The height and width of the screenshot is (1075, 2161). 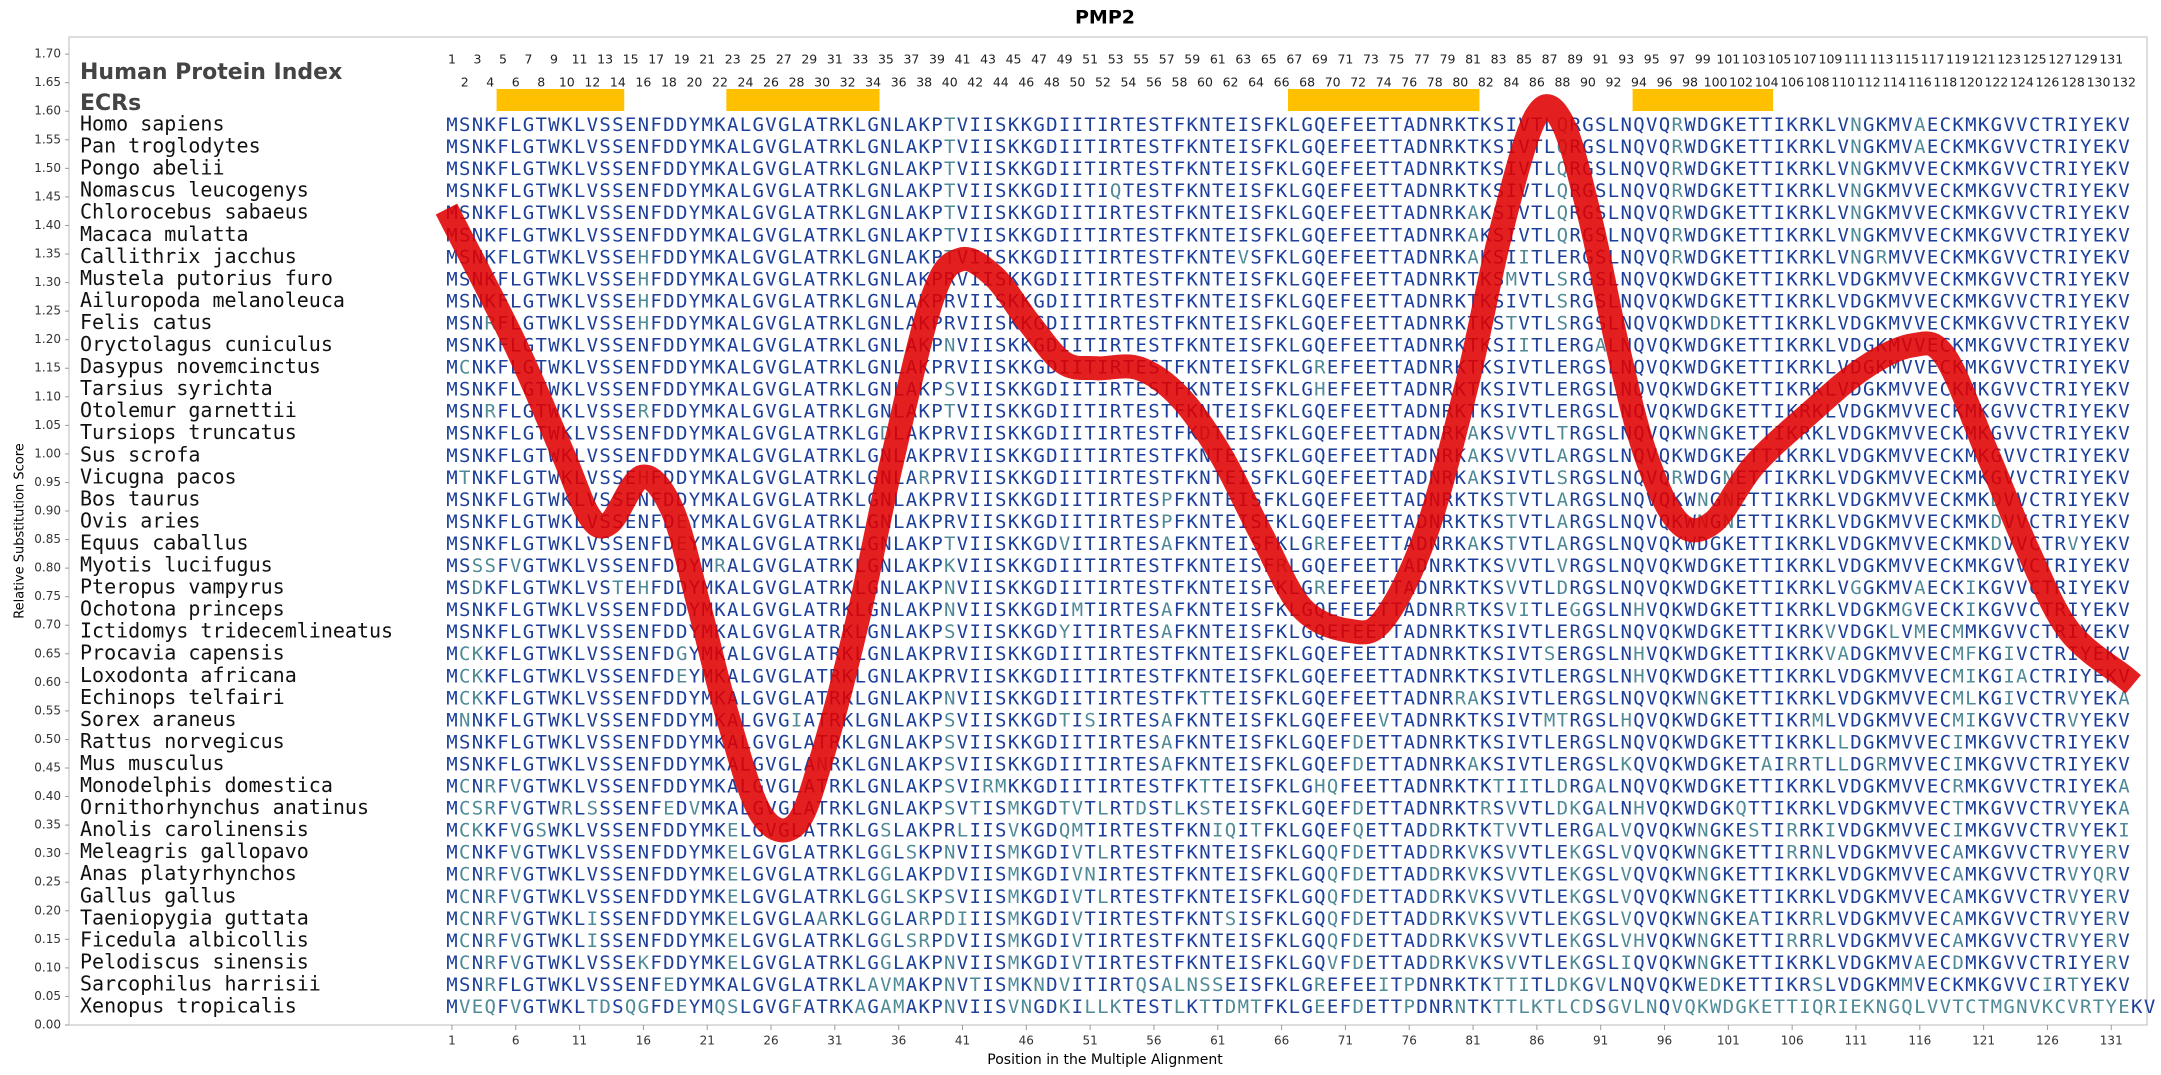 I want to click on y-tick-label: 0.65, so click(x=47, y=653).